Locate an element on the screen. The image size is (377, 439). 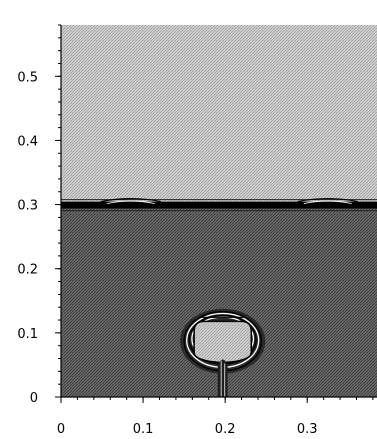
y-tick-label: 0 is located at coordinates (34, 398).